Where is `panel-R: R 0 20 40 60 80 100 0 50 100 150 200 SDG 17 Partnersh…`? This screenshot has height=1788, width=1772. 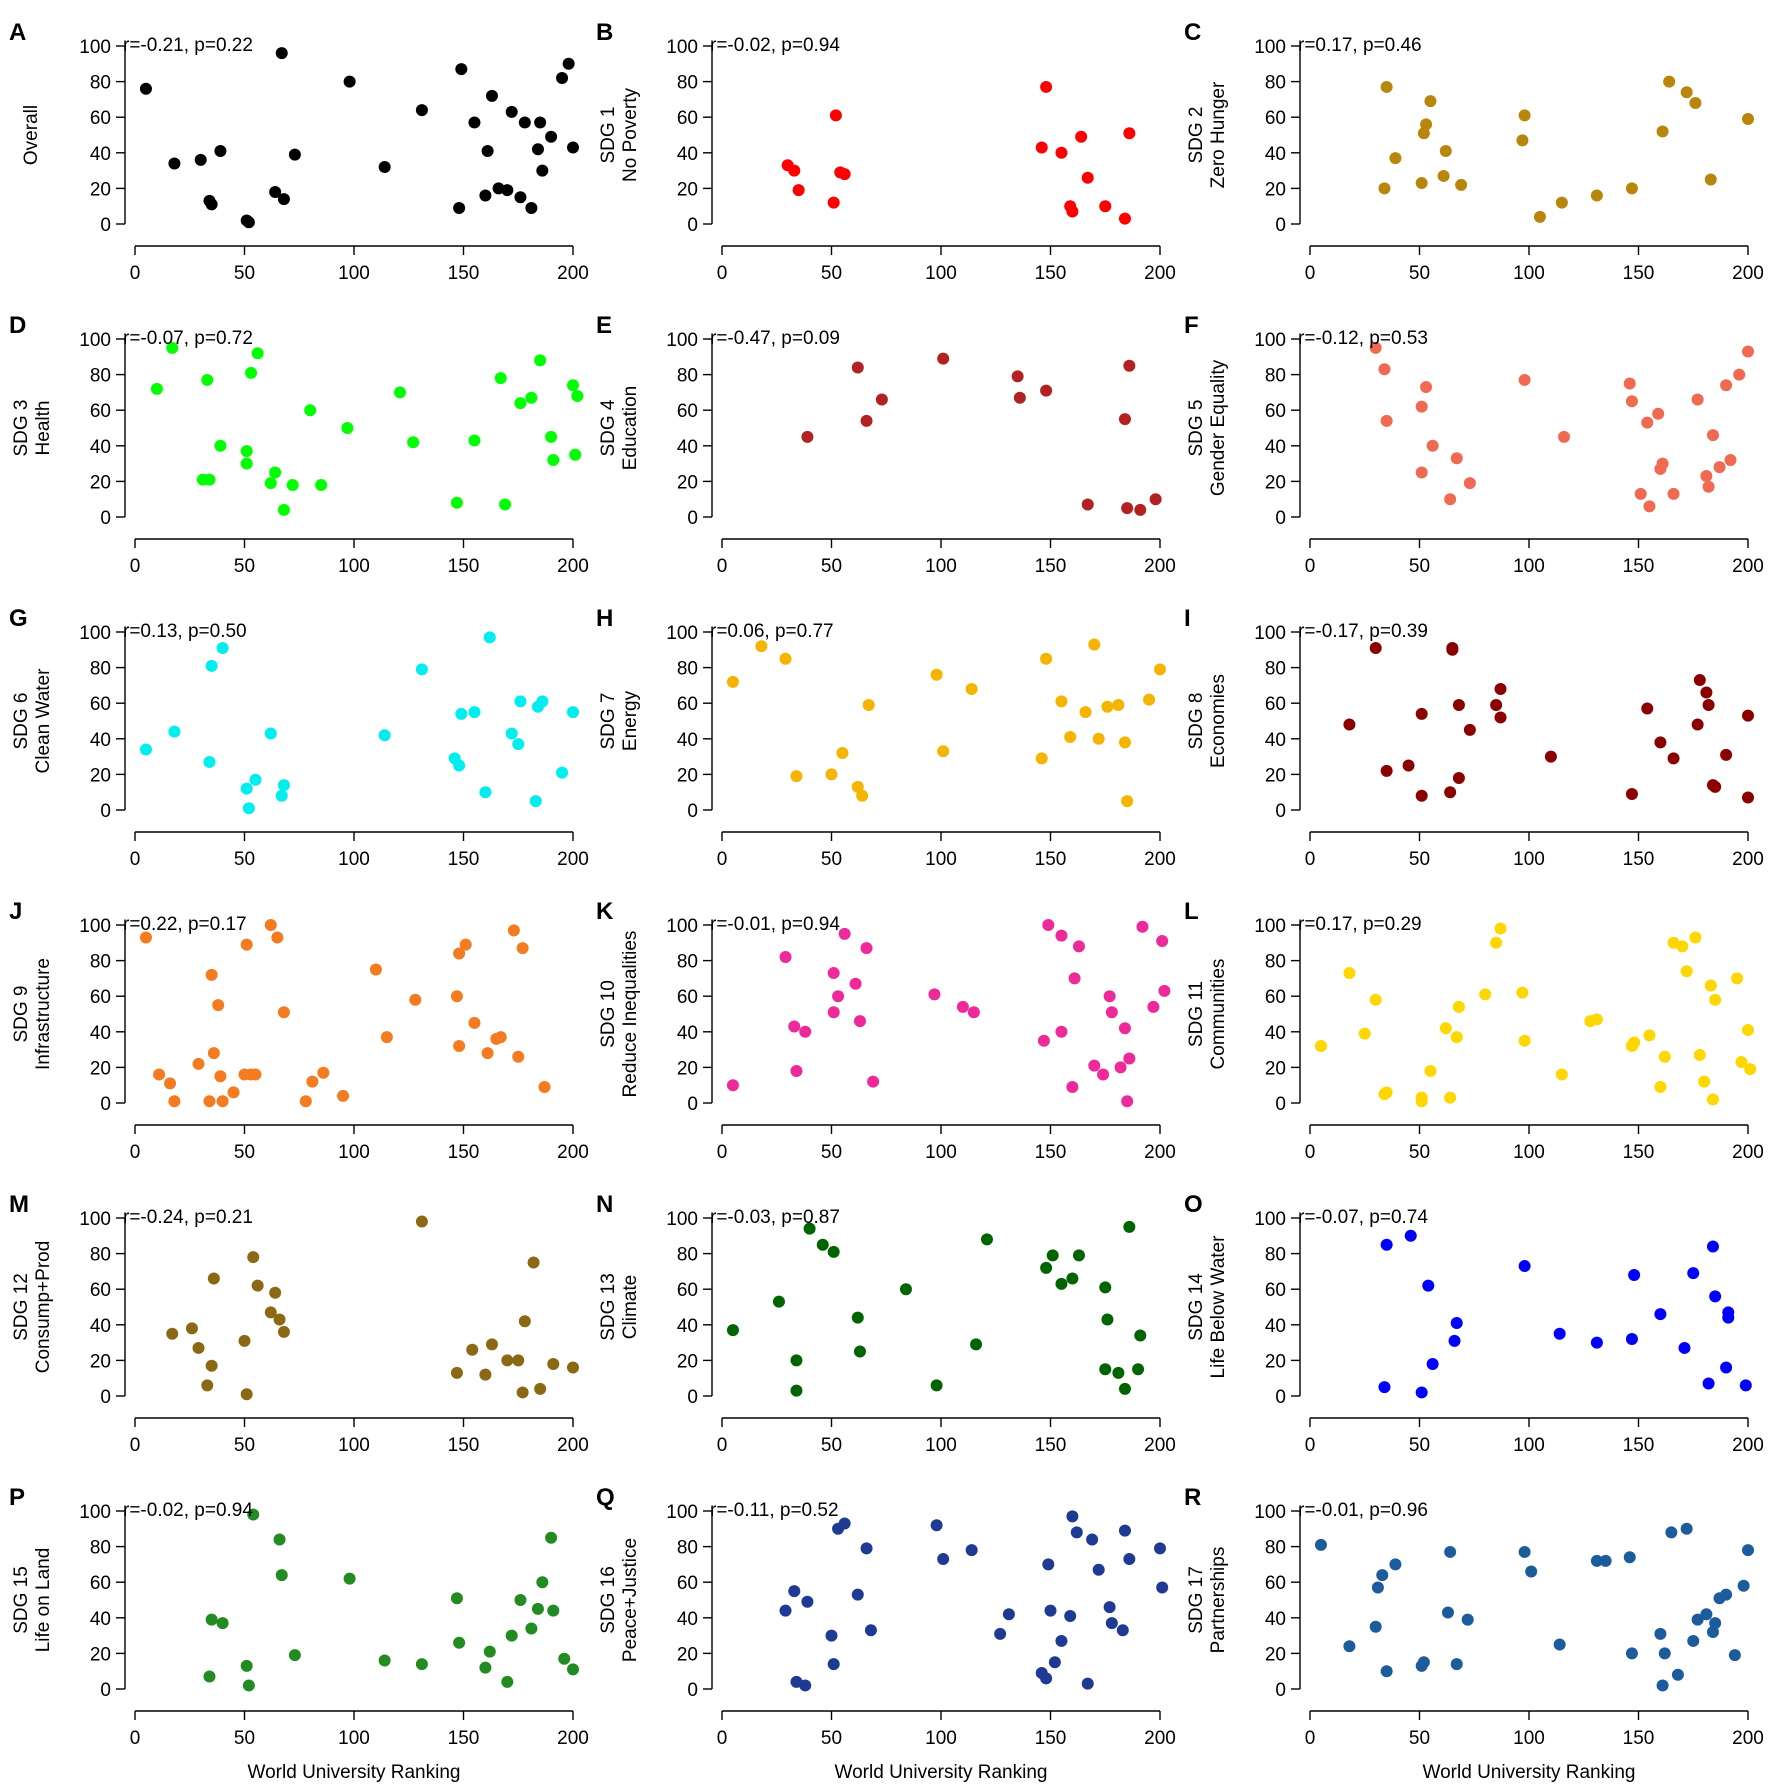
panel-R: R 0 20 40 60 80 100 0 50 100 150 200 SDG 17 Partnersh… is located at coordinates (1474, 1633).